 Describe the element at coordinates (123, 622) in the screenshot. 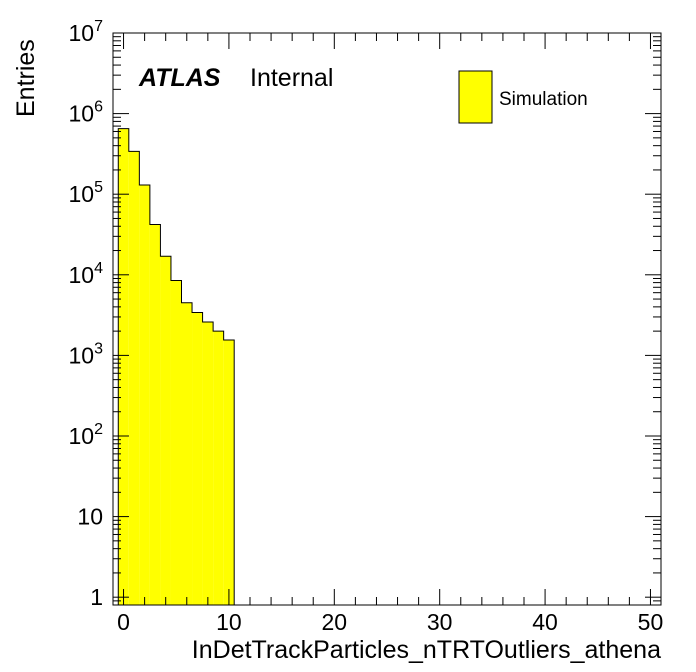

I see `x-tick-label: 0` at that location.